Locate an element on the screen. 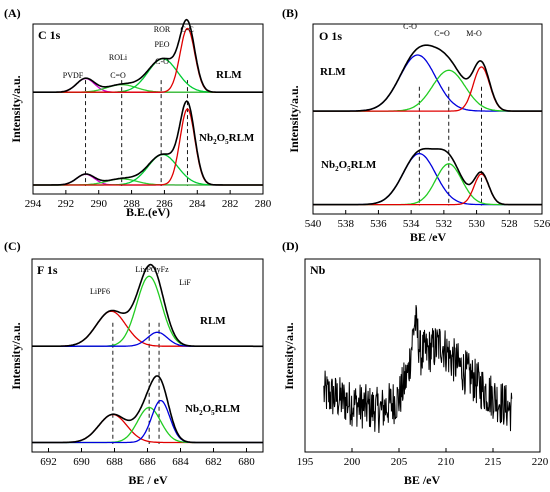  x-tick-label: 284 is located at coordinates (197, 204).